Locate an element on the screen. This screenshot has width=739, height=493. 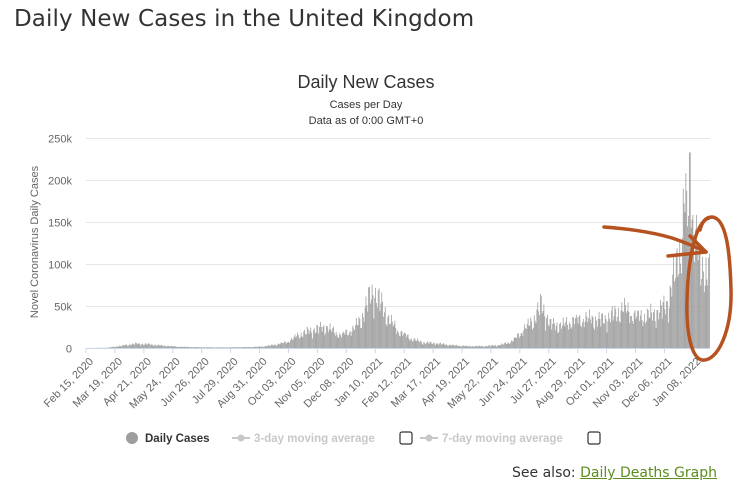
legend-marker-7day is located at coordinates (429, 438).